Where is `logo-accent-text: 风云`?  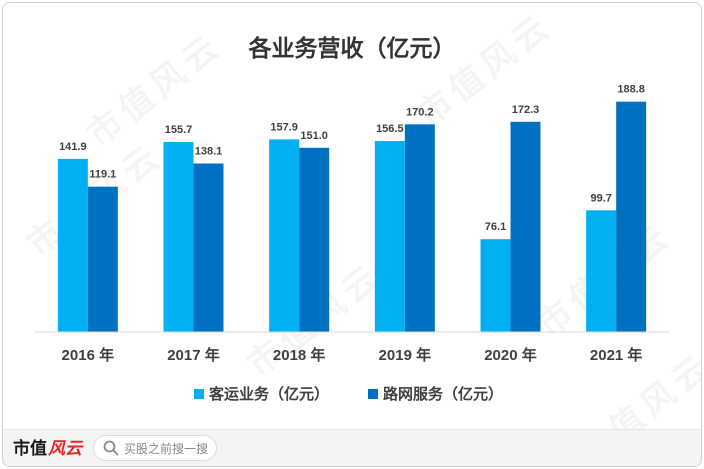 logo-accent-text: 风云 is located at coordinates (65, 449).